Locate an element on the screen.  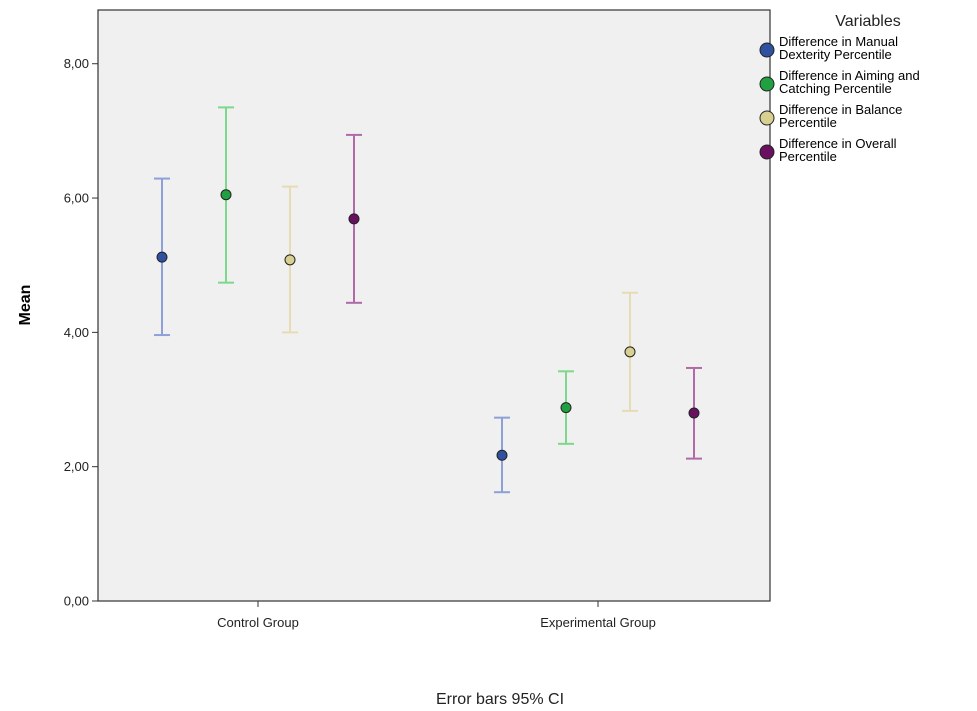
y-tick-label: 8,00 is located at coordinates (76, 63).